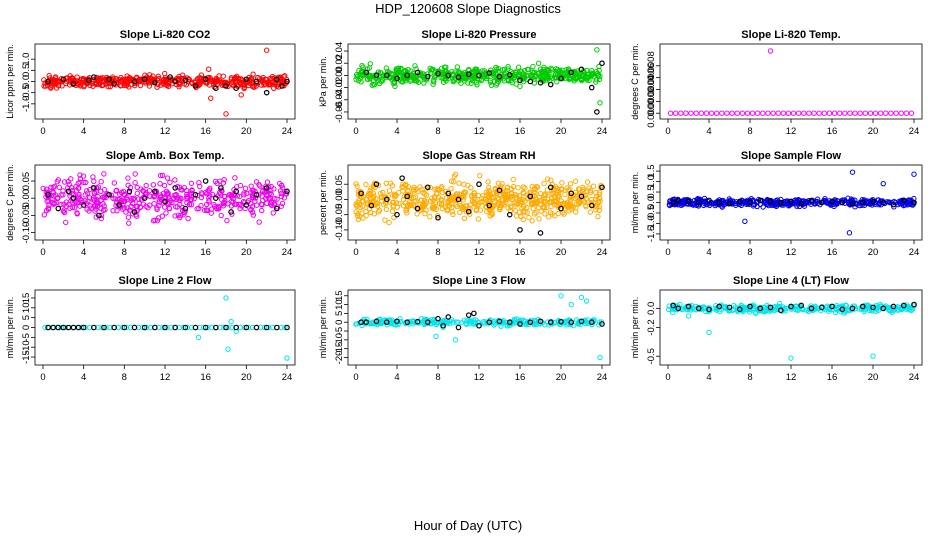  What do you see at coordinates (26, 308) in the screenshot?
I see `y-tick-label: 10` at bounding box center [26, 308].